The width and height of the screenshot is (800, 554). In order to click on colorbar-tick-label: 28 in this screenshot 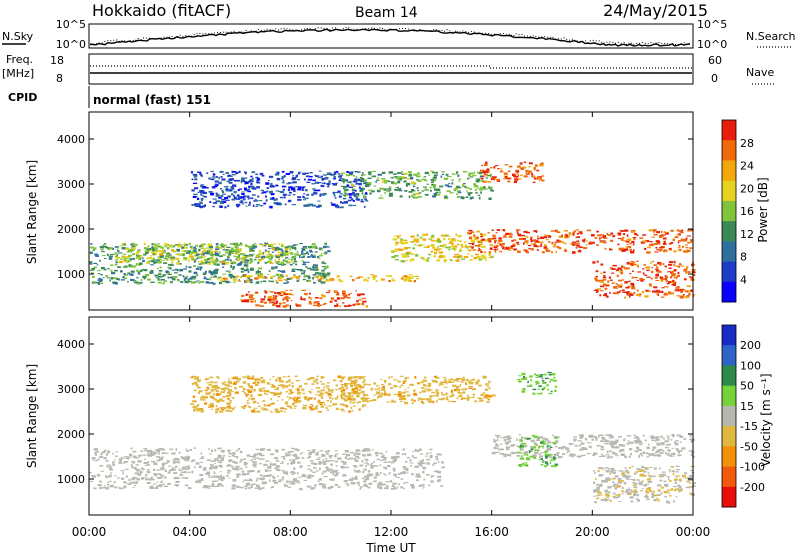, I will do `click(747, 143)`.